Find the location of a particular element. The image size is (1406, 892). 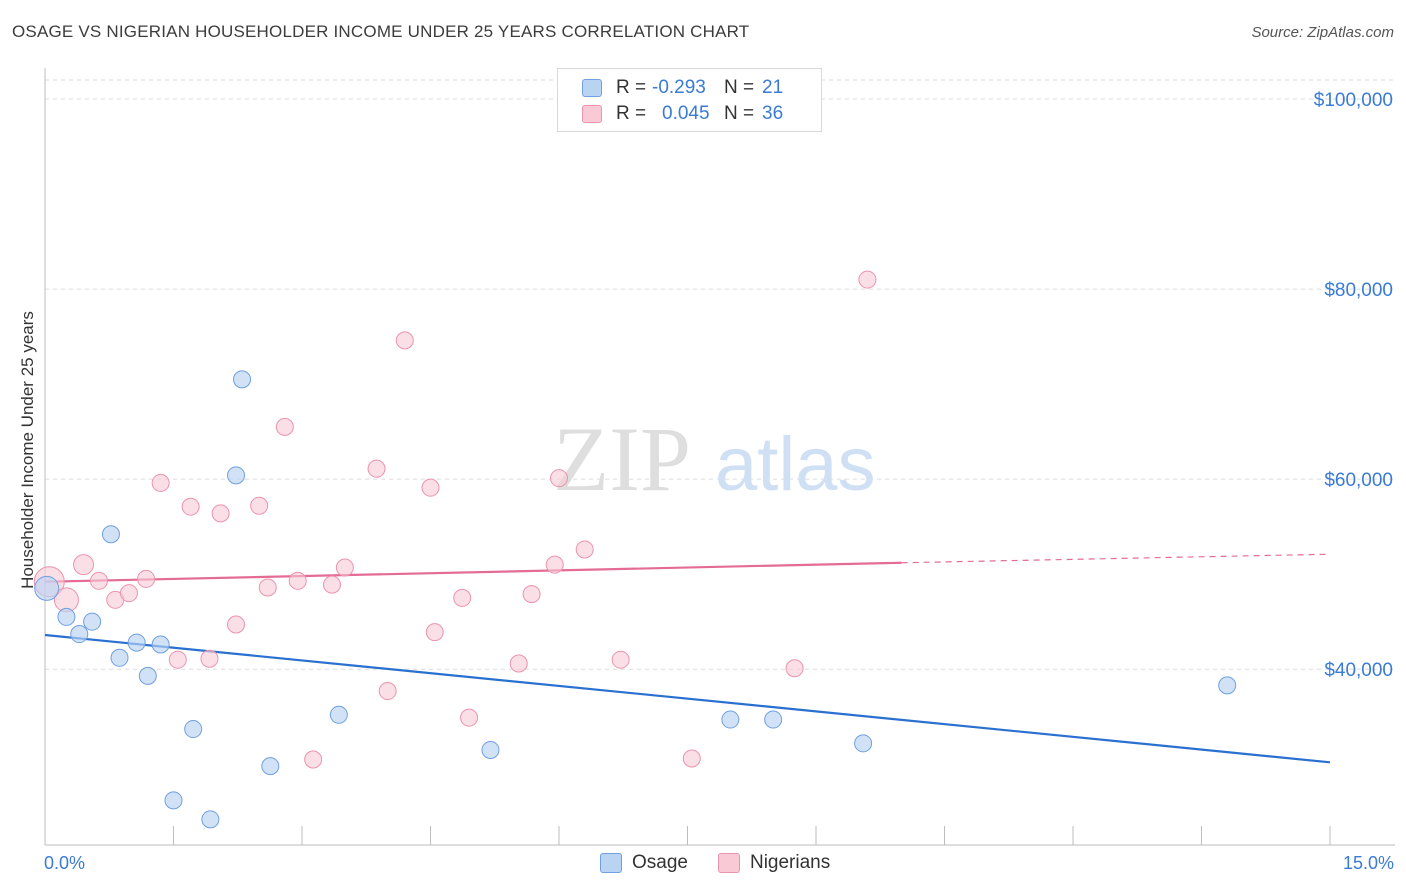

legend-n-value: 36 is located at coordinates (773, 113).